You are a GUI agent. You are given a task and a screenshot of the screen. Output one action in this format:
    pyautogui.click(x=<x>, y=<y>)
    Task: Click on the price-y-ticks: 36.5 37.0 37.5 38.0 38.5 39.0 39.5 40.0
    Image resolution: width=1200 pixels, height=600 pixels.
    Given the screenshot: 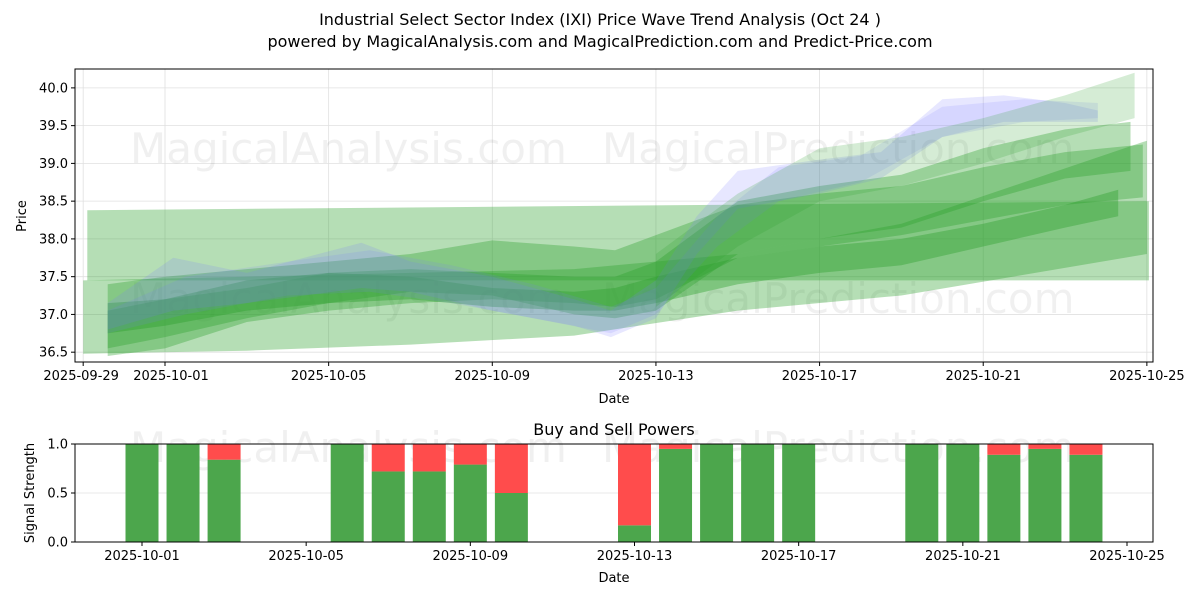 What is the action you would take?
    pyautogui.click(x=57, y=221)
    